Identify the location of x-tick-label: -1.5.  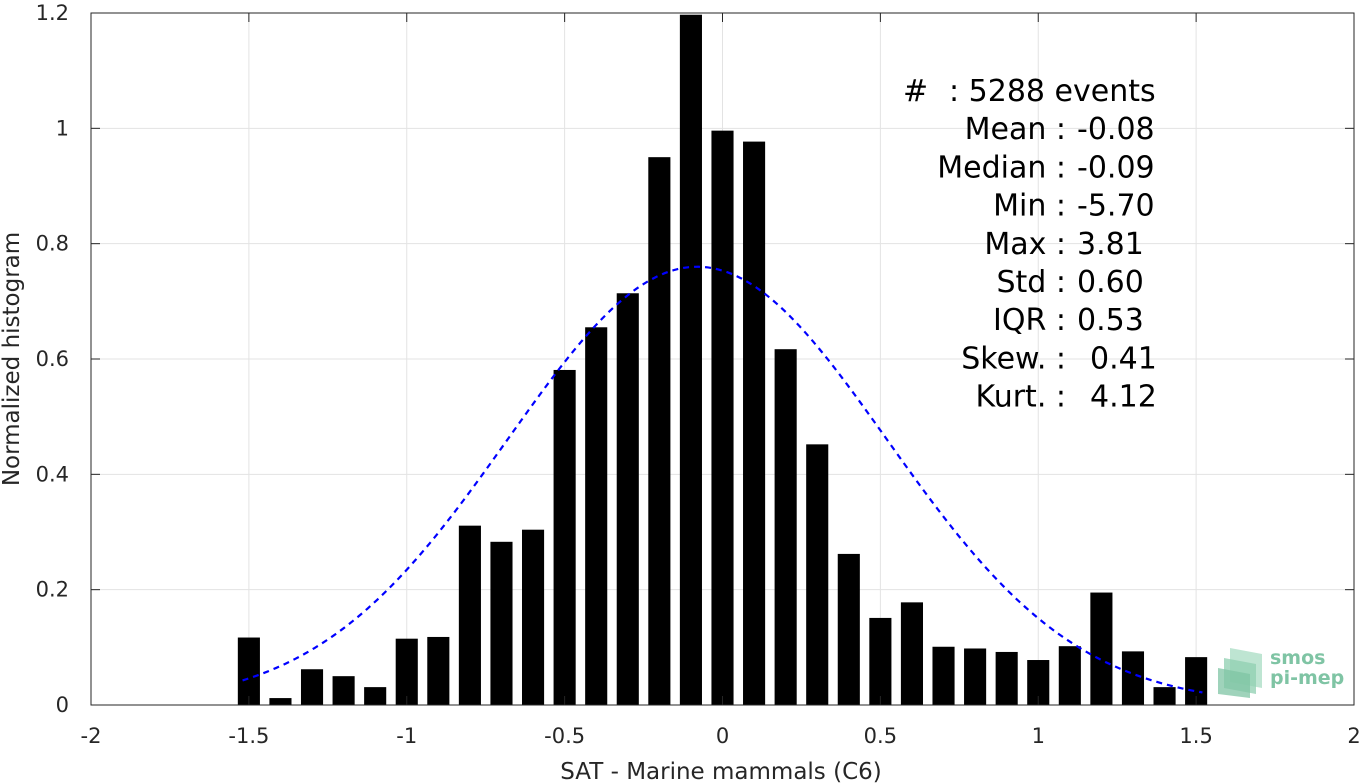
(248, 736).